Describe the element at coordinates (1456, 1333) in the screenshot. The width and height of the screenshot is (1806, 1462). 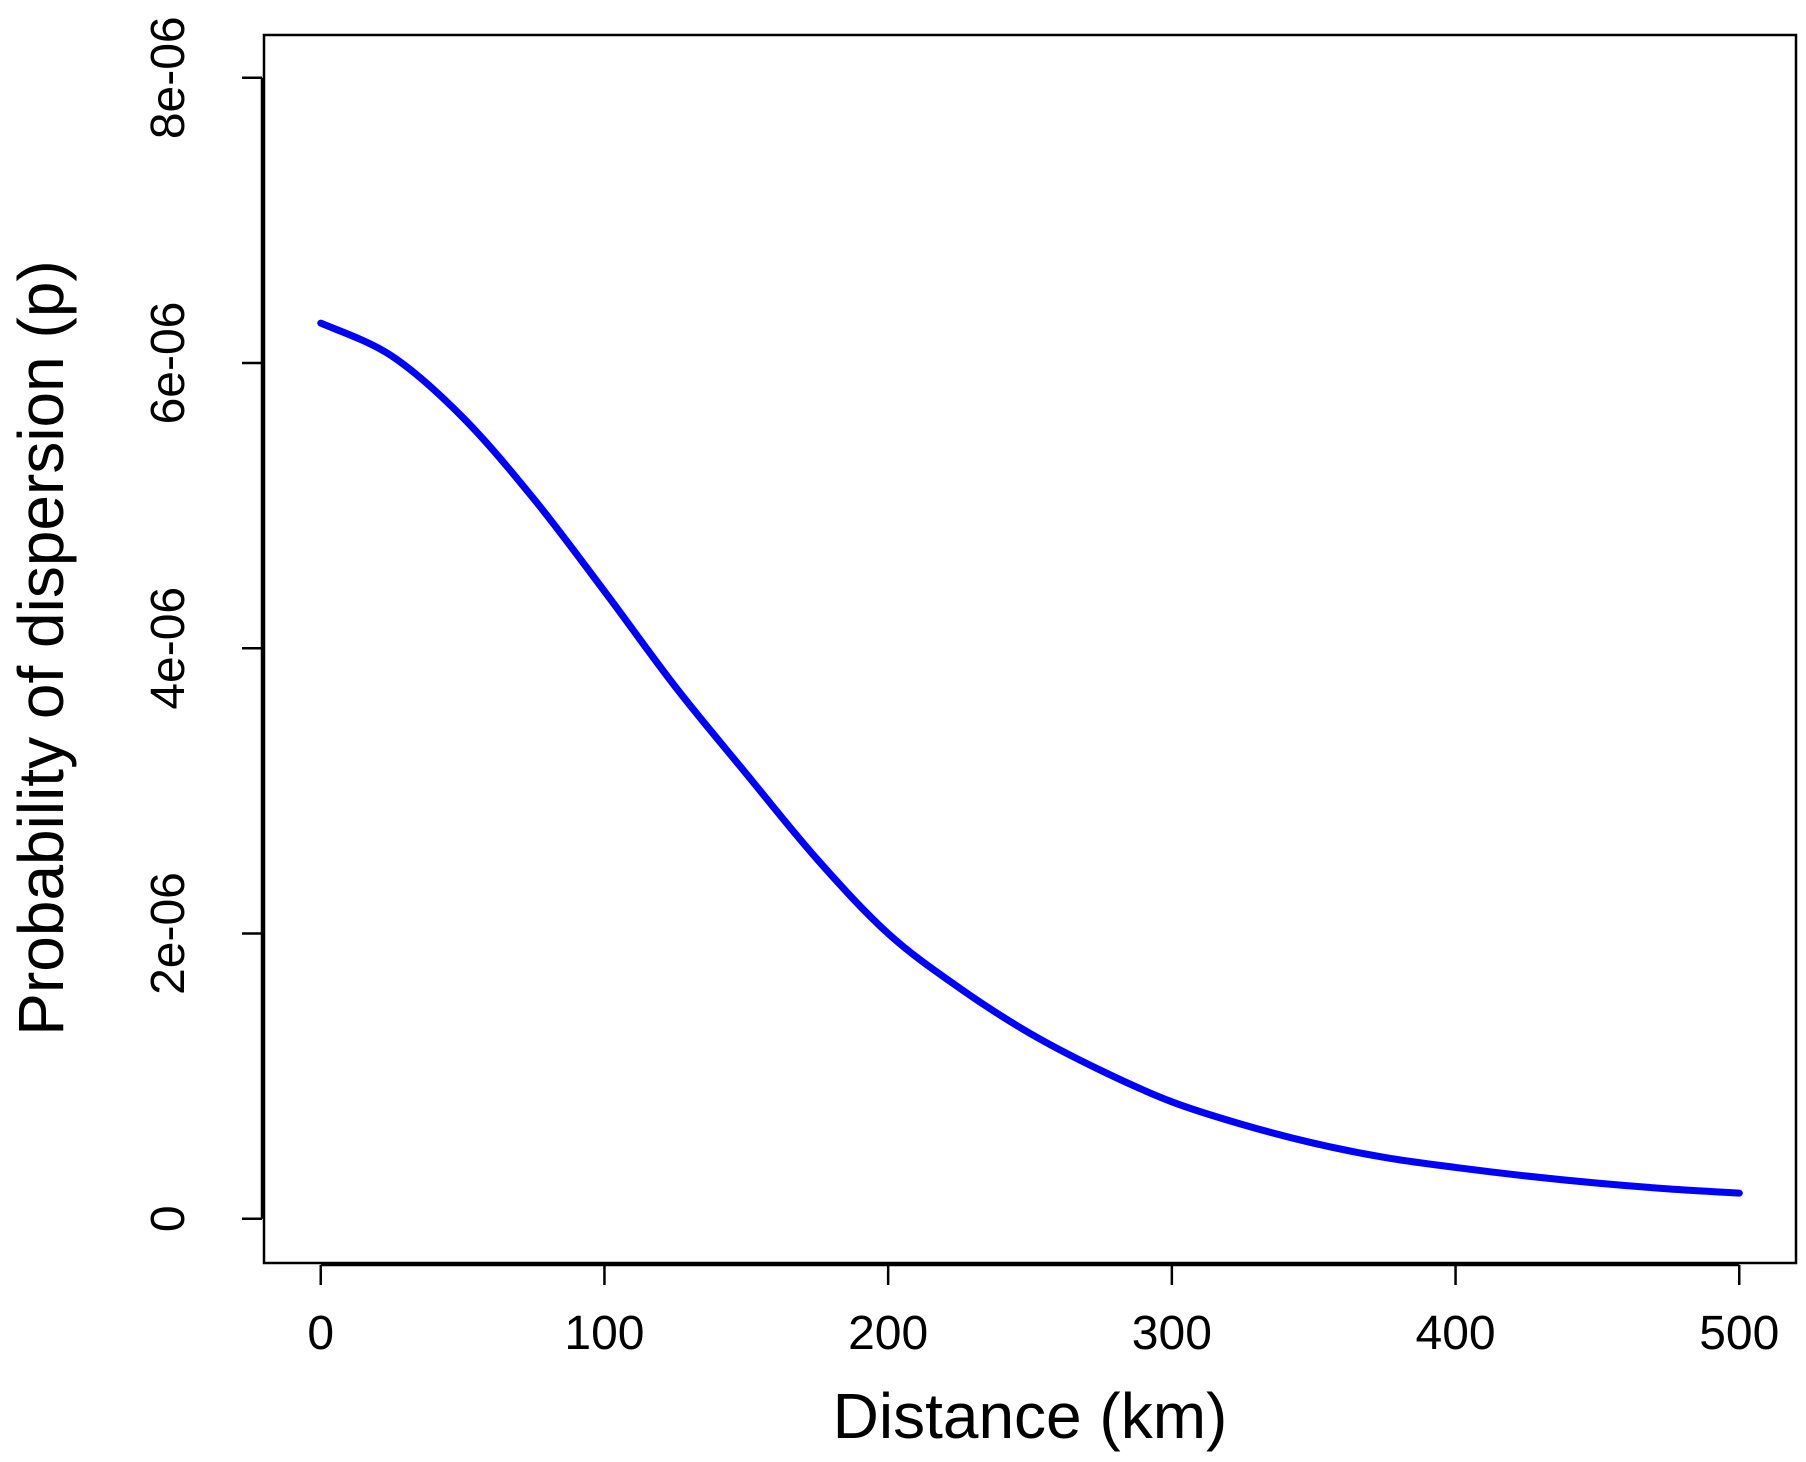
I see `x-tick-label: 400` at that location.